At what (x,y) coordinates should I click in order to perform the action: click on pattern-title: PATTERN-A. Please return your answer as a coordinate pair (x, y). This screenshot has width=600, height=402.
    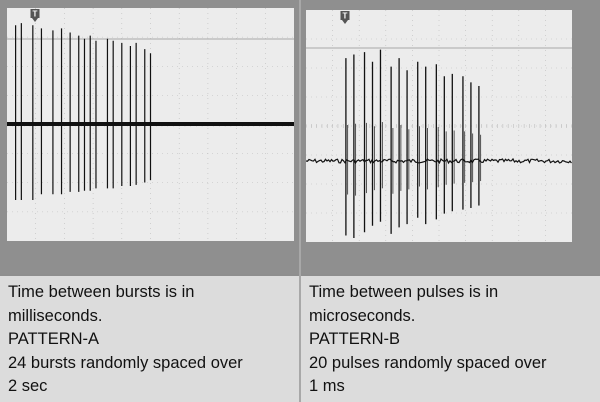
    Looking at the image, I should click on (54, 339).